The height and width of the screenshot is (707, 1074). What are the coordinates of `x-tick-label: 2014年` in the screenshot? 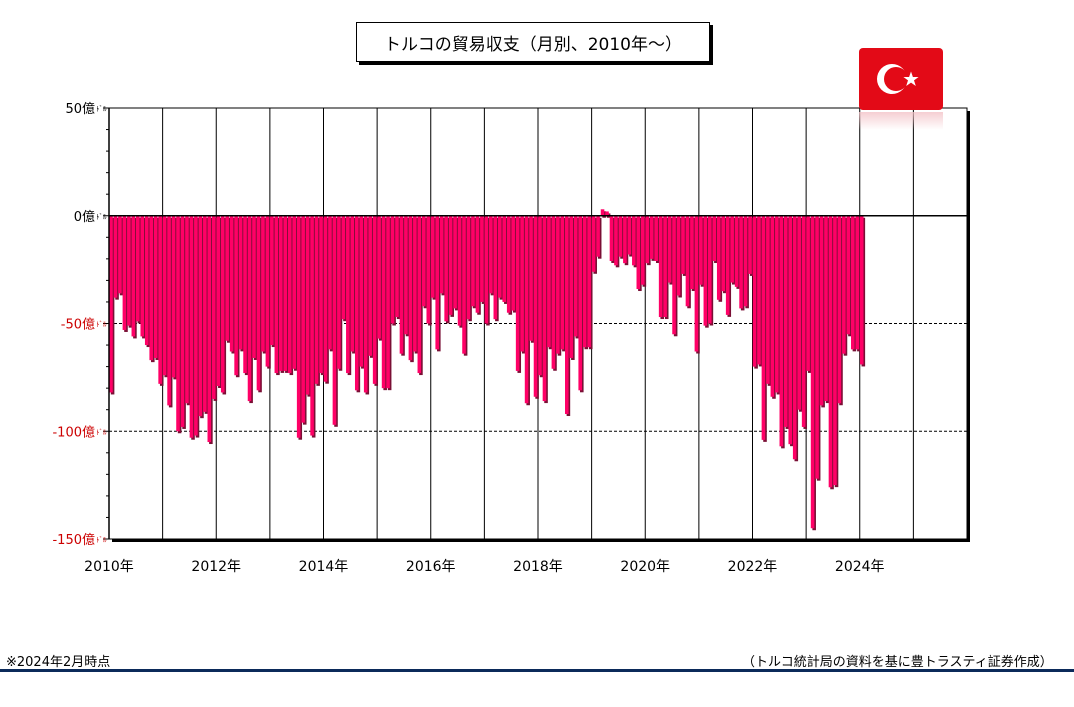 It's located at (324, 567).